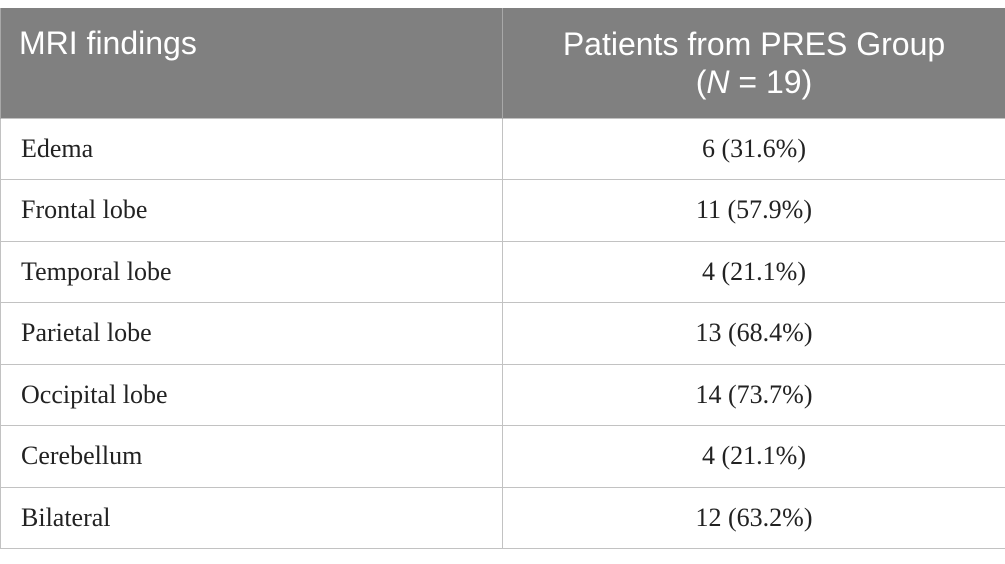 This screenshot has height=564, width=1005. I want to click on finding-cell: Parietal lobe, so click(251, 333).